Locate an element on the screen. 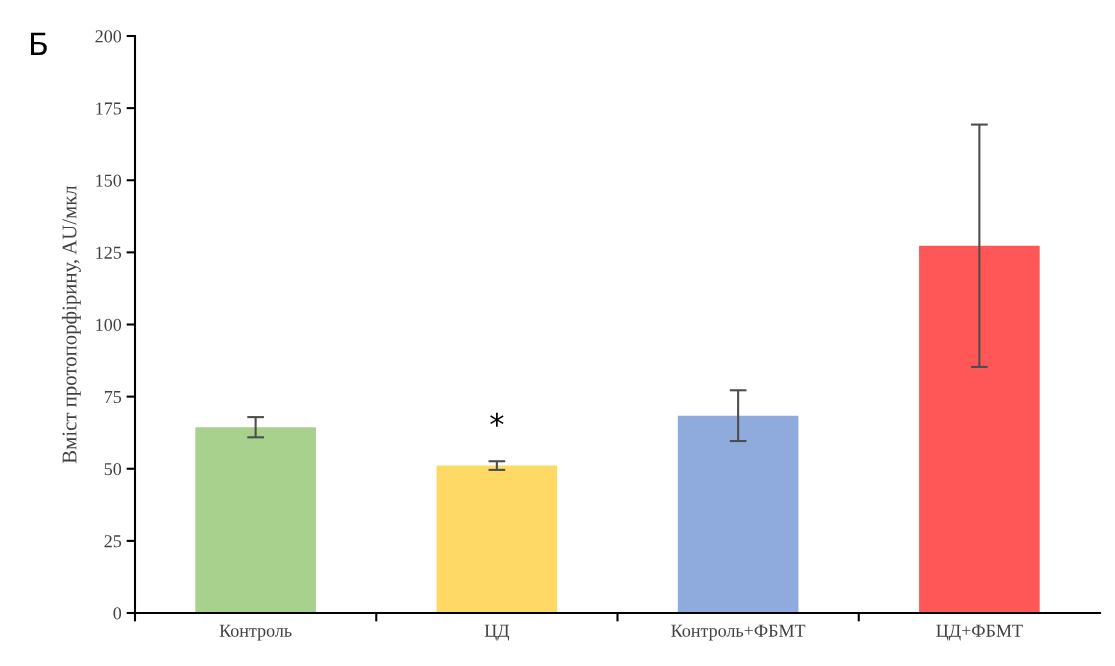  y-tick-label: 100 is located at coordinates (109, 324).